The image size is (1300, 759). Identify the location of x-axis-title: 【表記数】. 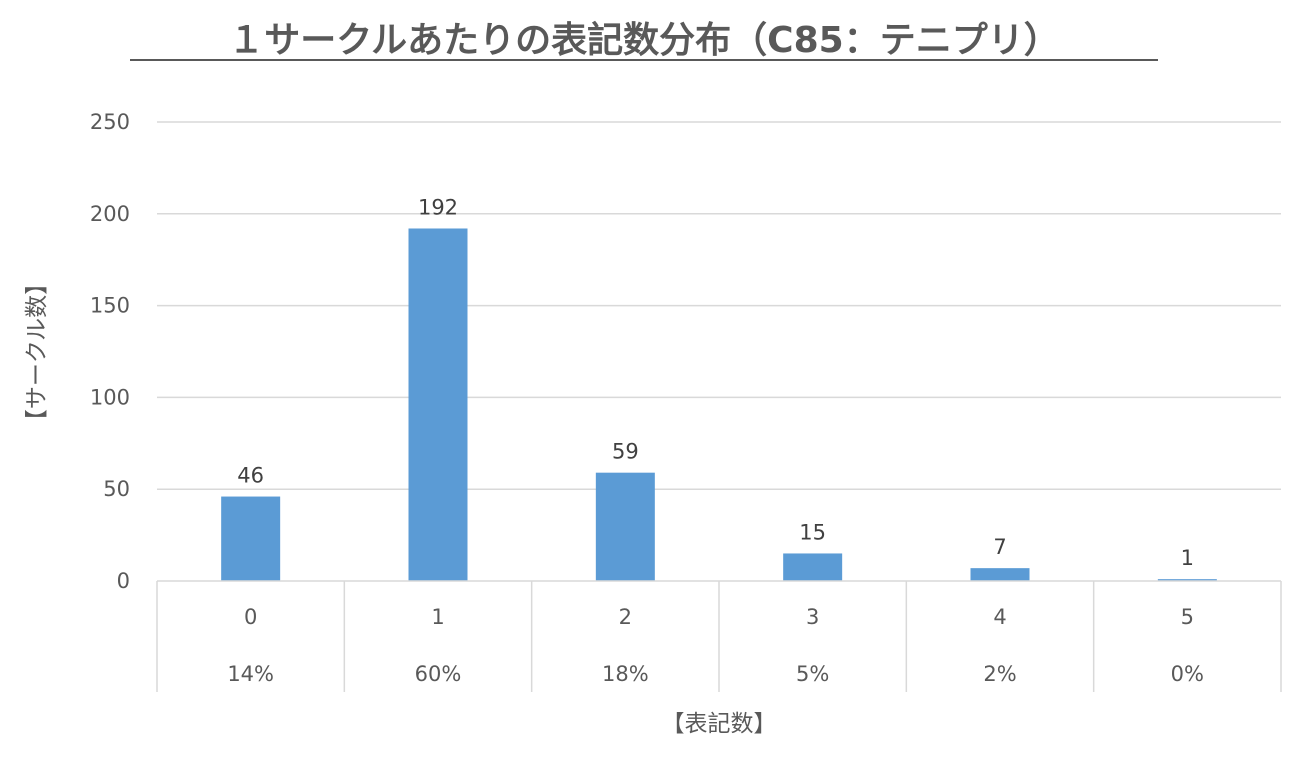
(719, 724).